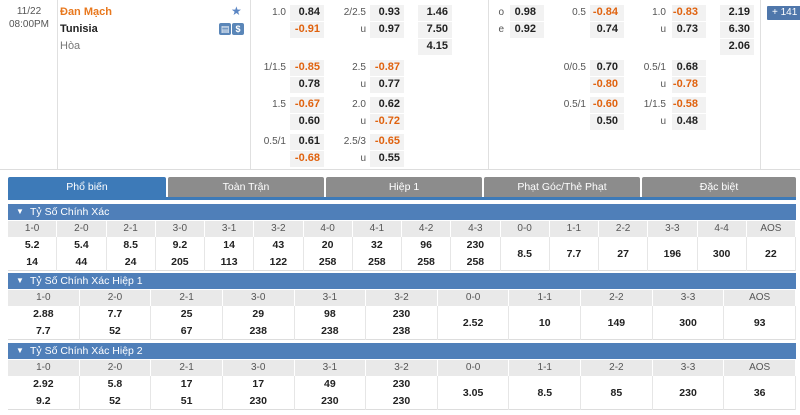 The image size is (800, 415). I want to click on score-odds-cell: 27, so click(624, 254).